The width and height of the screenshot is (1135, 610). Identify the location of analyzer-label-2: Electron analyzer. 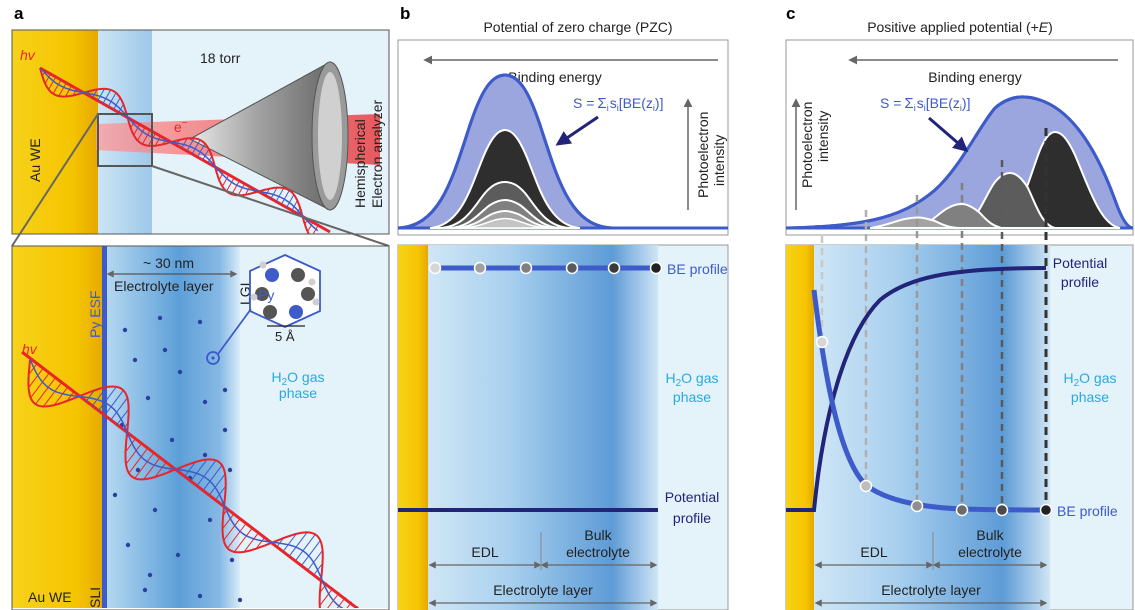
(377, 153).